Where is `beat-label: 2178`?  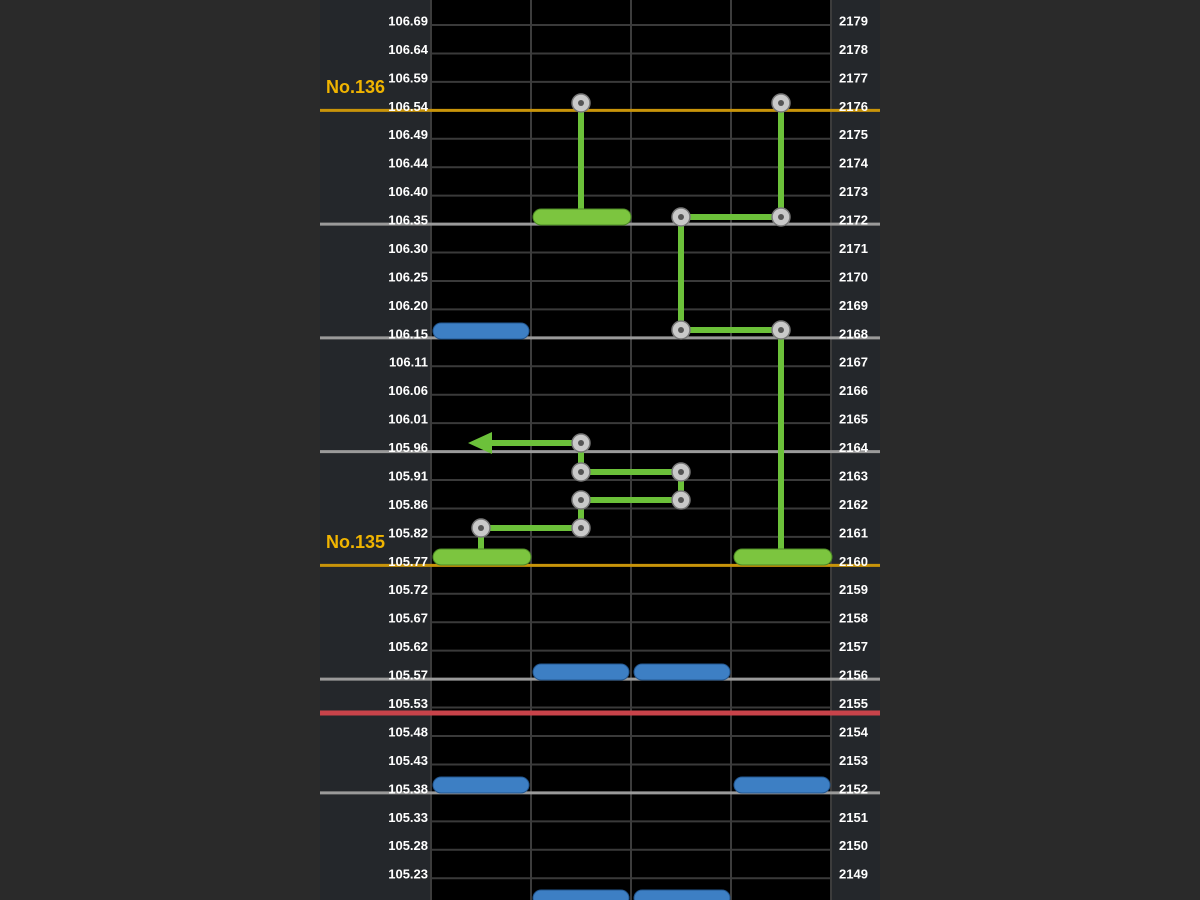 beat-label: 2178 is located at coordinates (853, 49).